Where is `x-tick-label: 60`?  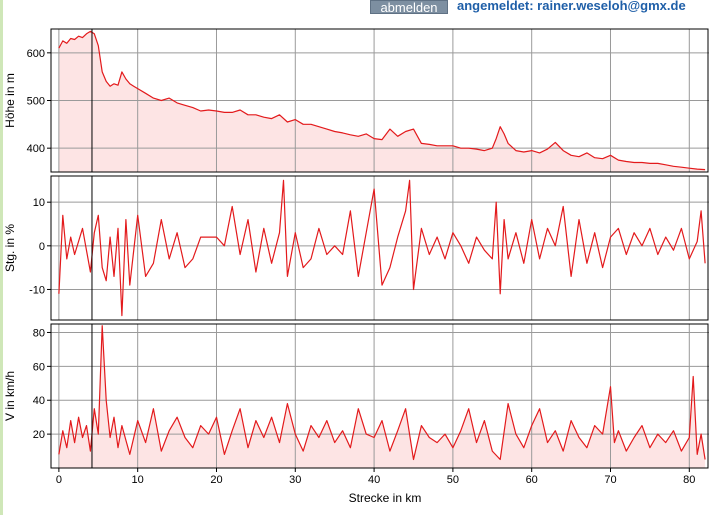
x-tick-label: 60 is located at coordinates (532, 480).